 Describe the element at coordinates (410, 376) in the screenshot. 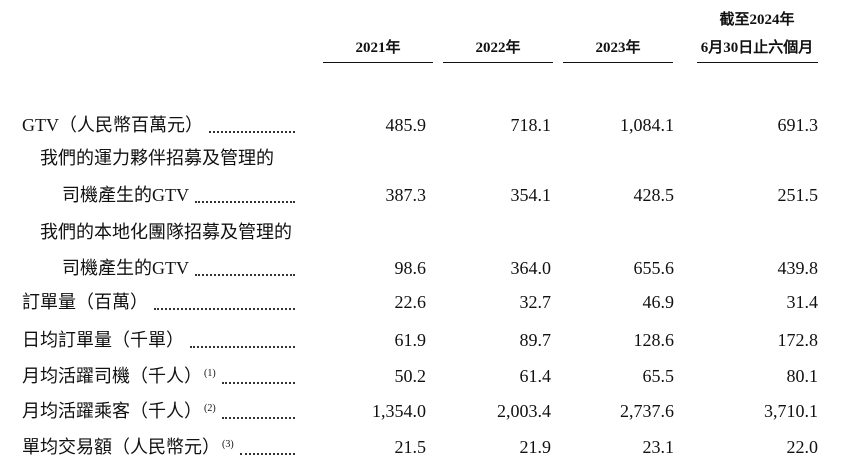

I see `cell-value: 50.2` at that location.